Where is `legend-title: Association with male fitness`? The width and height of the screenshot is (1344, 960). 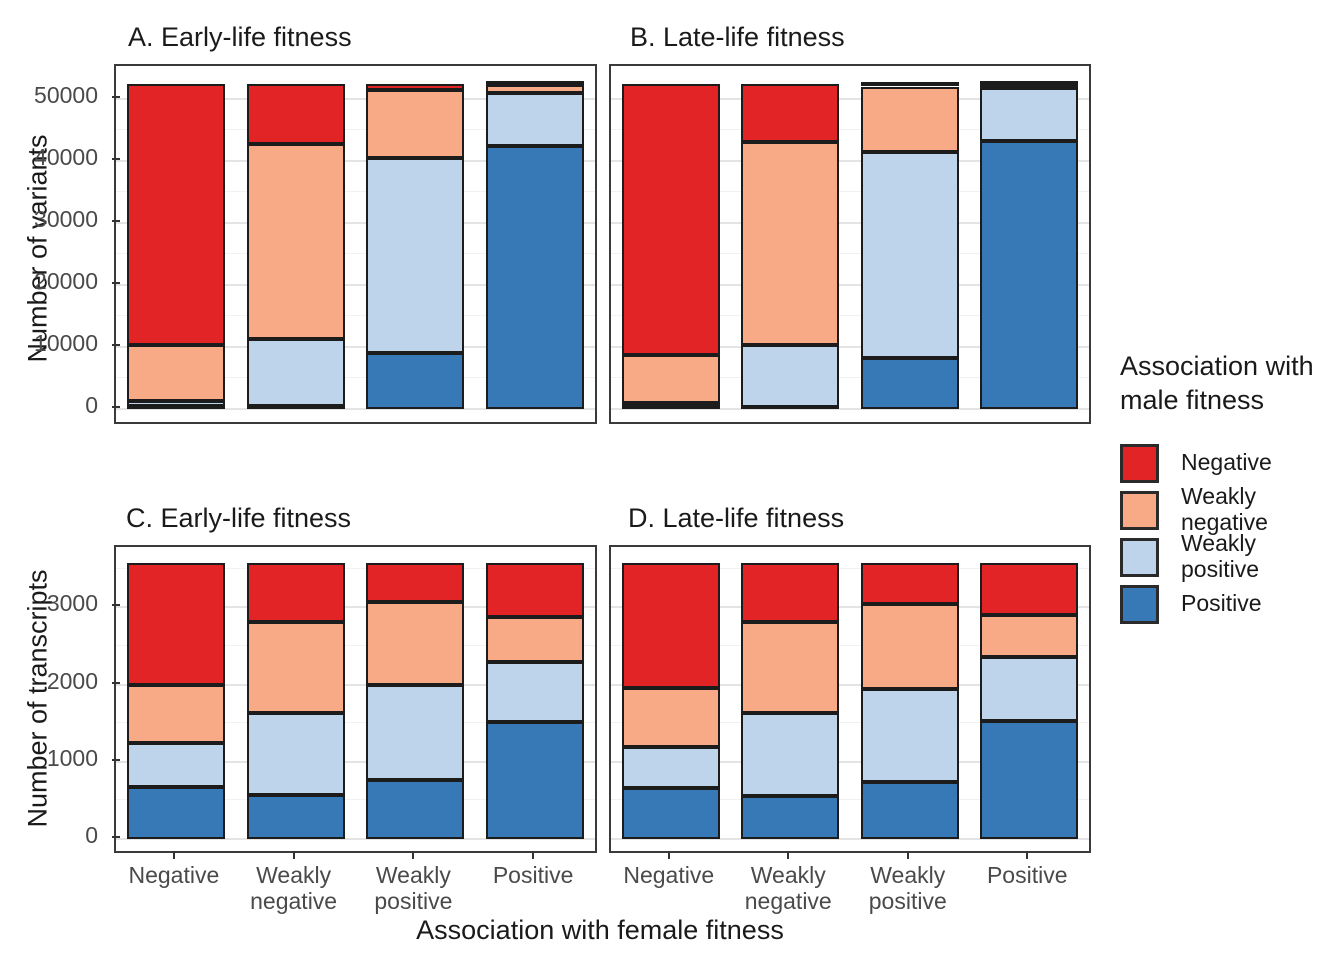 legend-title: Association with male fitness is located at coordinates (1217, 383).